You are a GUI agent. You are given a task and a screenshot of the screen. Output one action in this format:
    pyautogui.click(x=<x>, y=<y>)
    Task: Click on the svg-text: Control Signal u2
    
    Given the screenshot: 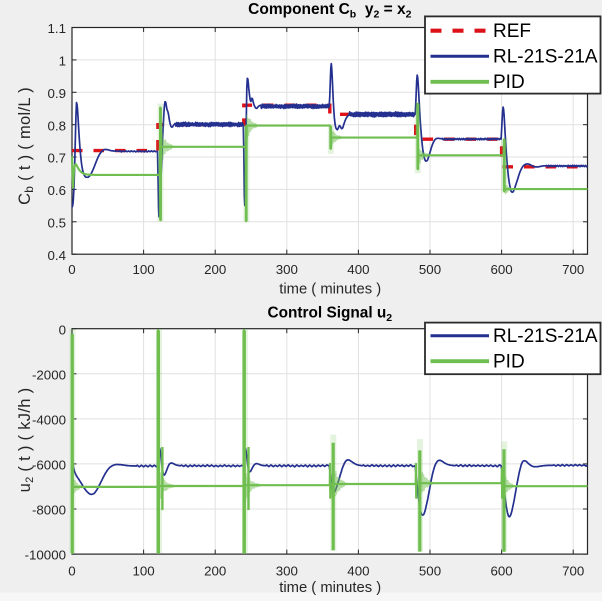 What is the action you would take?
    pyautogui.click(x=329, y=314)
    